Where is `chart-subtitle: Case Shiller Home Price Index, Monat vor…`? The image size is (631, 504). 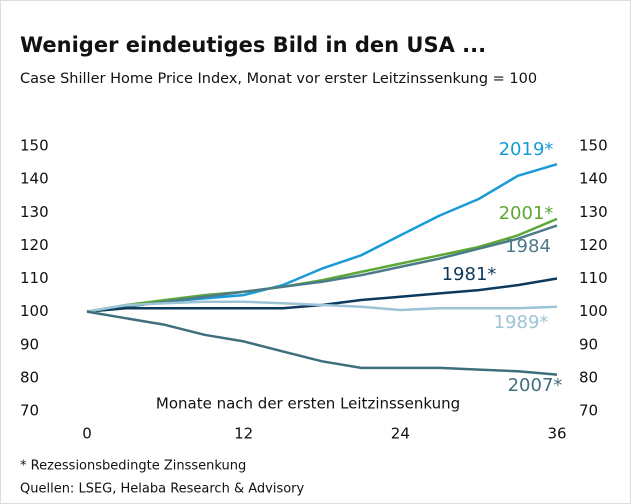 chart-subtitle: Case Shiller Home Price Index, Monat vor… is located at coordinates (278, 79).